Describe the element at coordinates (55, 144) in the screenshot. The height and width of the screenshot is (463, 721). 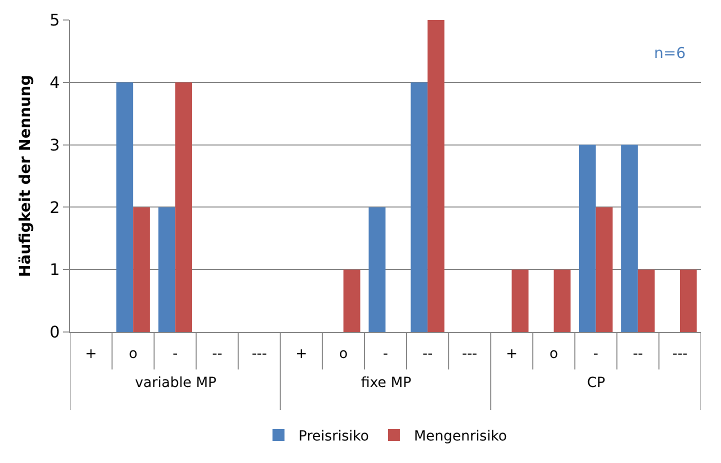
I see `y-tick-label: 3` at that location.